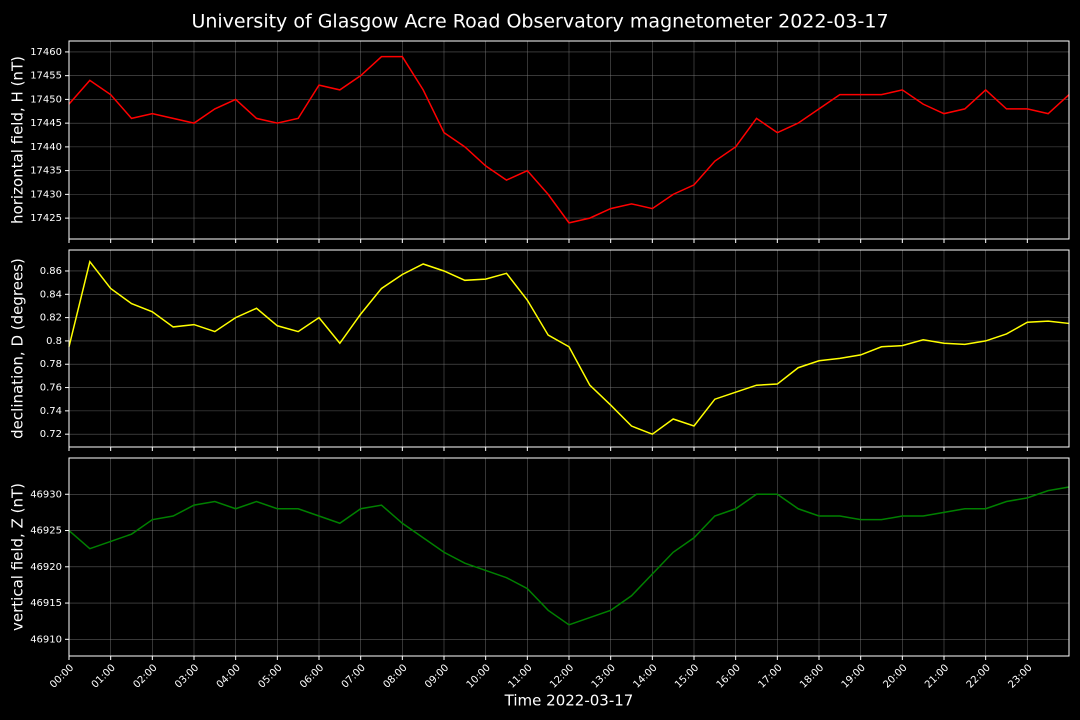 This screenshot has width=1080, height=720. I want to click on y-tick-label: 17455, so click(46, 76).